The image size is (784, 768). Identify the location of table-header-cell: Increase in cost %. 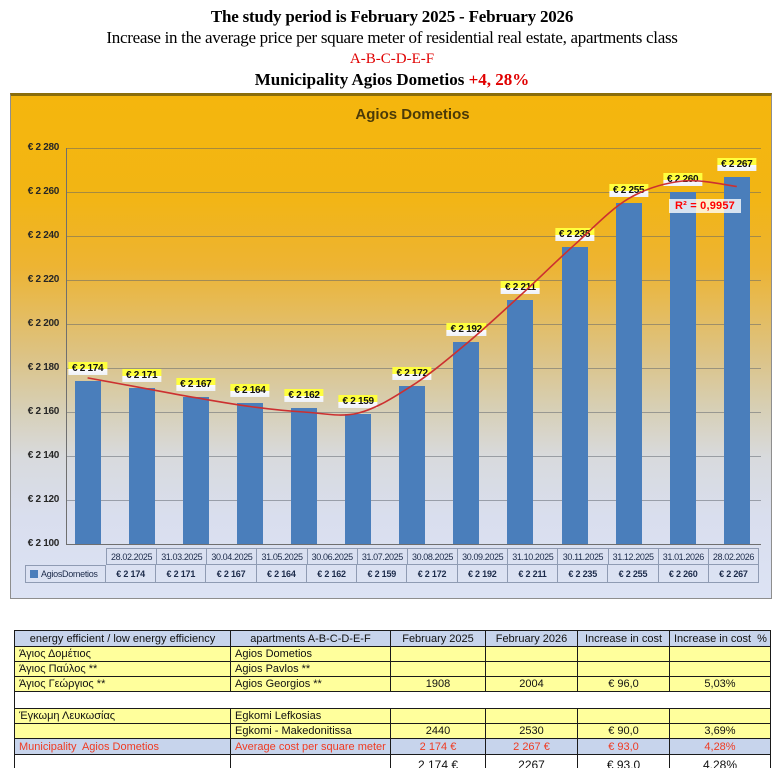
(720, 638).